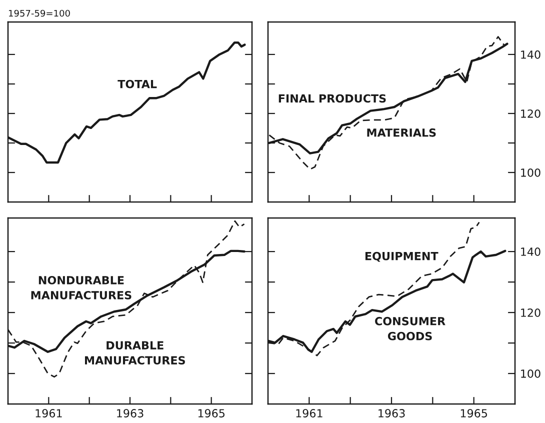 The image size is (545, 423). I want to click on series-label: MATERIALS, so click(401, 132).